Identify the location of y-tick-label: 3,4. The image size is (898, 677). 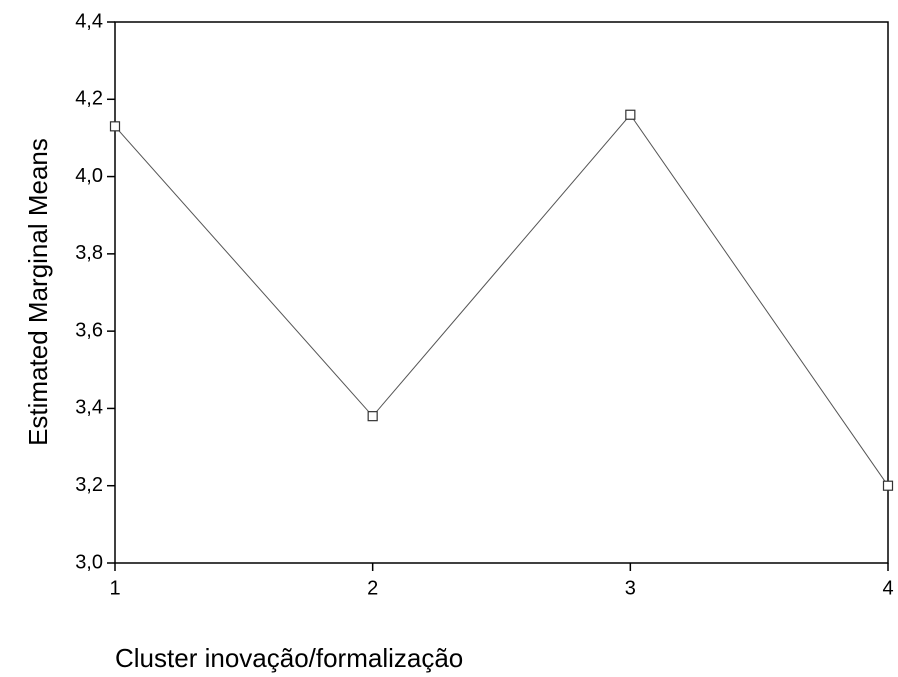
(89, 408).